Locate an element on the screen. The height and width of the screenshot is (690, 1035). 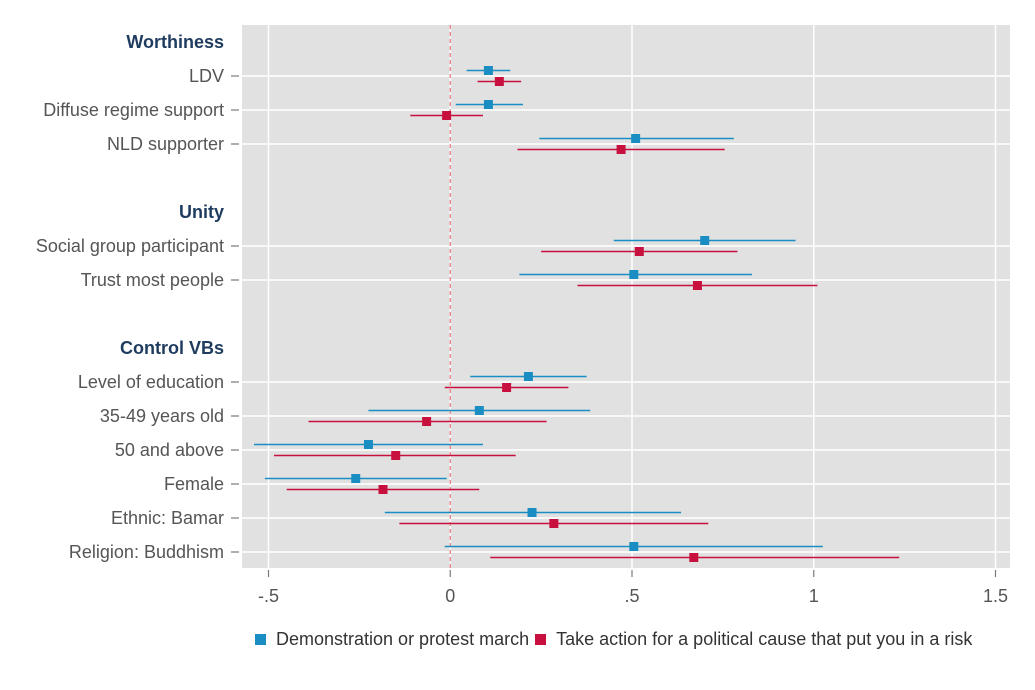
y-tick-label: 35-49 years old is located at coordinates (162, 416).